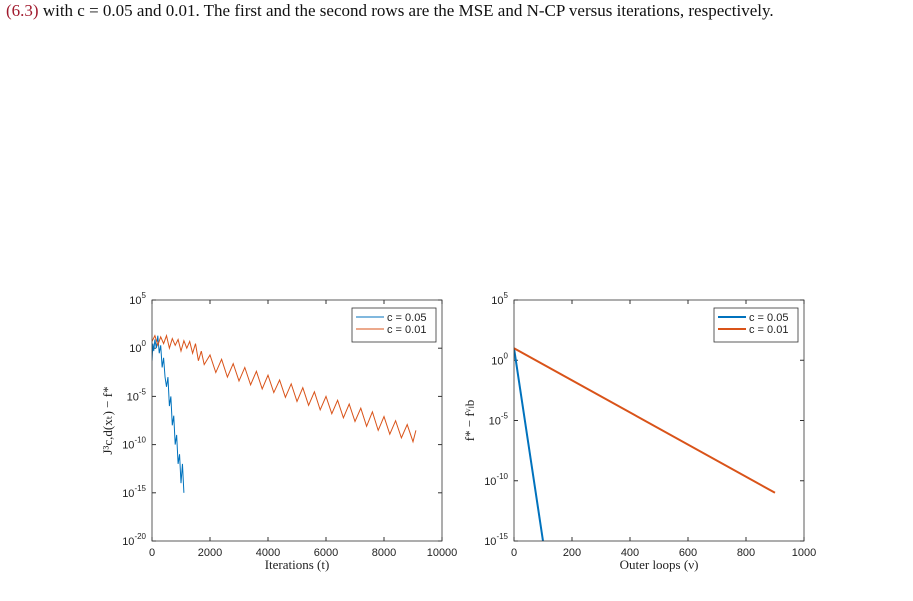  Describe the element at coordinates (210, 553) in the screenshot. I see `x-tick-label: 2000` at that location.